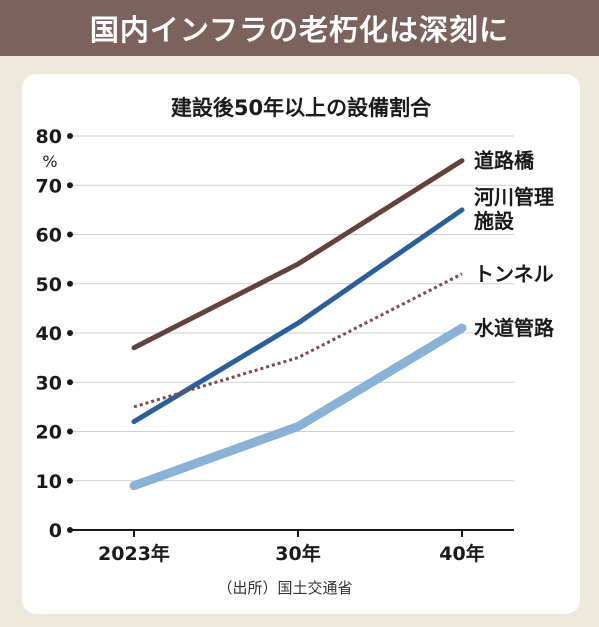  What do you see at coordinates (514, 328) in the screenshot?
I see `series-label: 水道管路` at bounding box center [514, 328].